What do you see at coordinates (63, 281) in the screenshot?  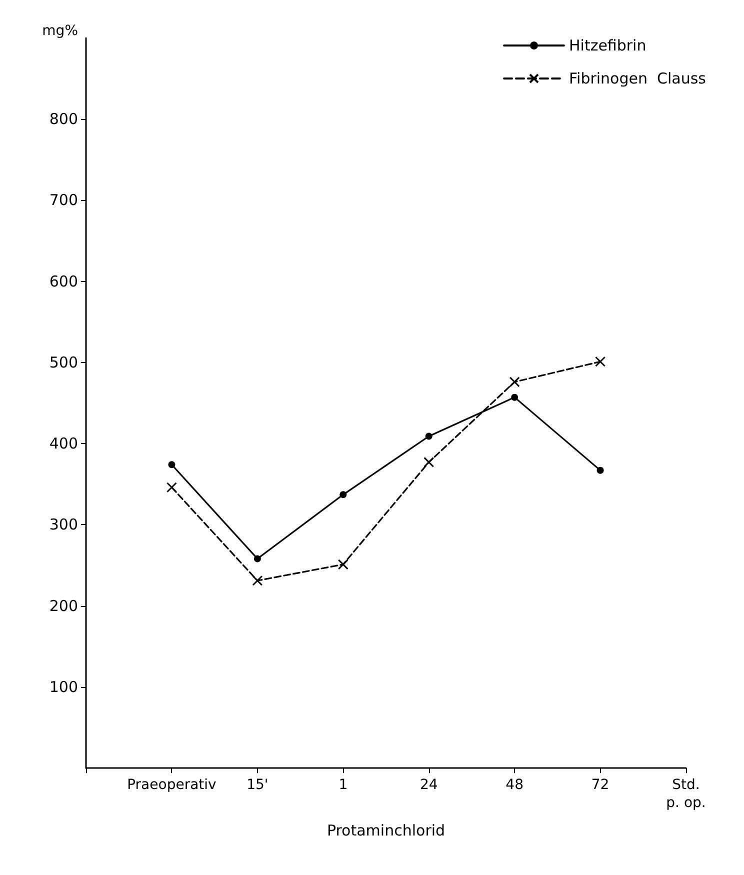 I see `y-tick-label: 600` at bounding box center [63, 281].